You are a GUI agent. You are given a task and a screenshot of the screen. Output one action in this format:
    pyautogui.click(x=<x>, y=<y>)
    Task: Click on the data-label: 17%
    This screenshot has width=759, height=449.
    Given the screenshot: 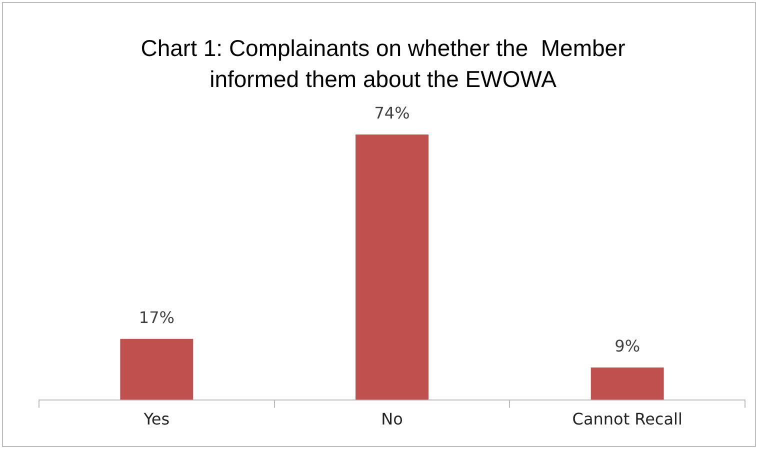 What is the action you would take?
    pyautogui.click(x=156, y=318)
    